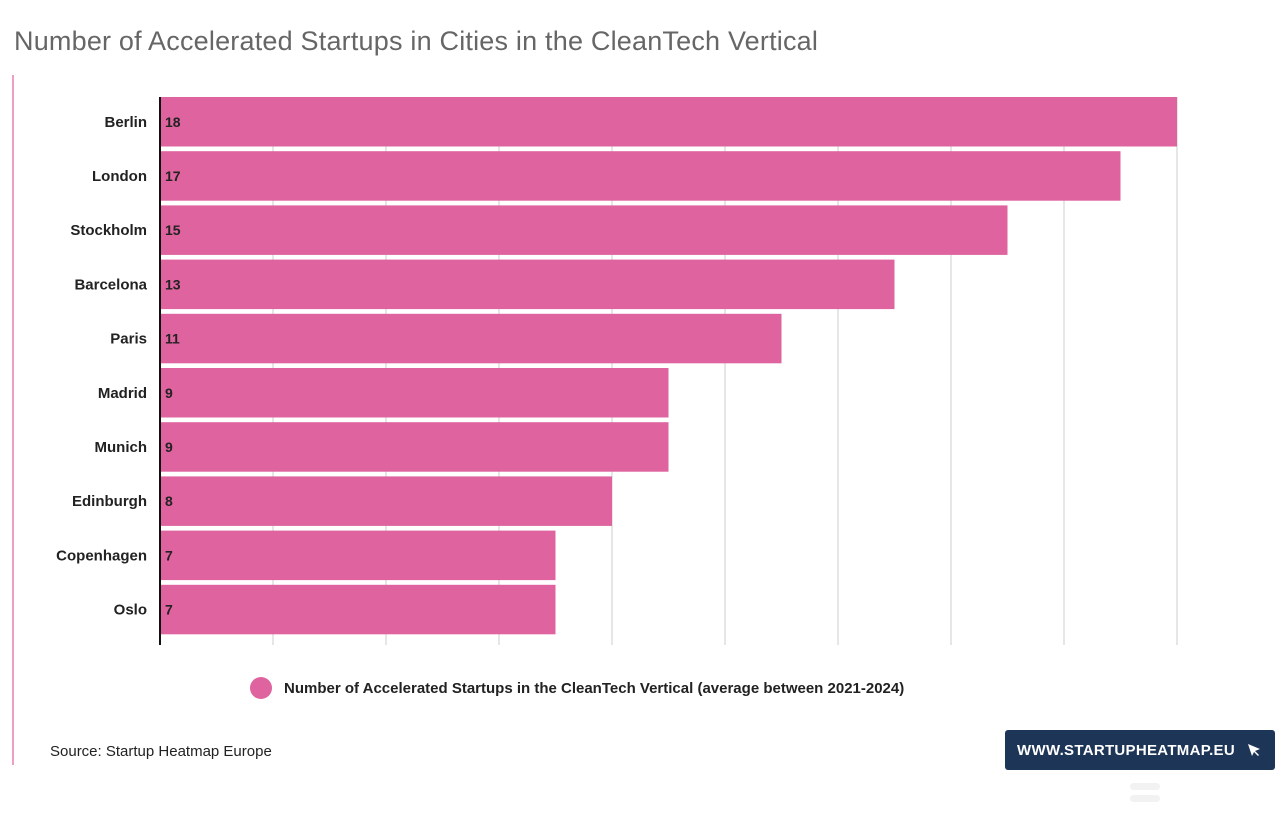 Image resolution: width=1280 pixels, height=838 pixels. What do you see at coordinates (471, 338) in the screenshot?
I see `bar-paris` at bounding box center [471, 338].